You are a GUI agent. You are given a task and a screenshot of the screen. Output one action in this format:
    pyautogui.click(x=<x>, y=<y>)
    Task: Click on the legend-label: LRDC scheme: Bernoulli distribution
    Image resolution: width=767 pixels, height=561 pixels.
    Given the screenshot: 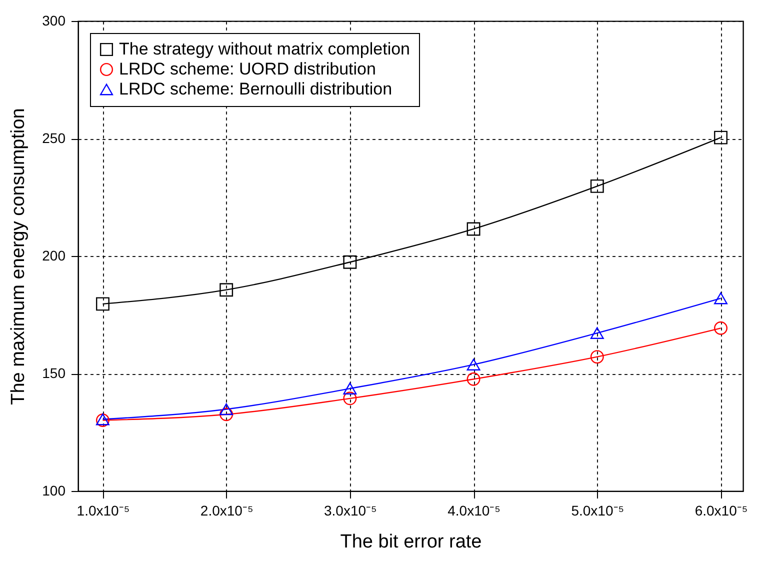 What is the action you would take?
    pyautogui.click(x=255, y=89)
    